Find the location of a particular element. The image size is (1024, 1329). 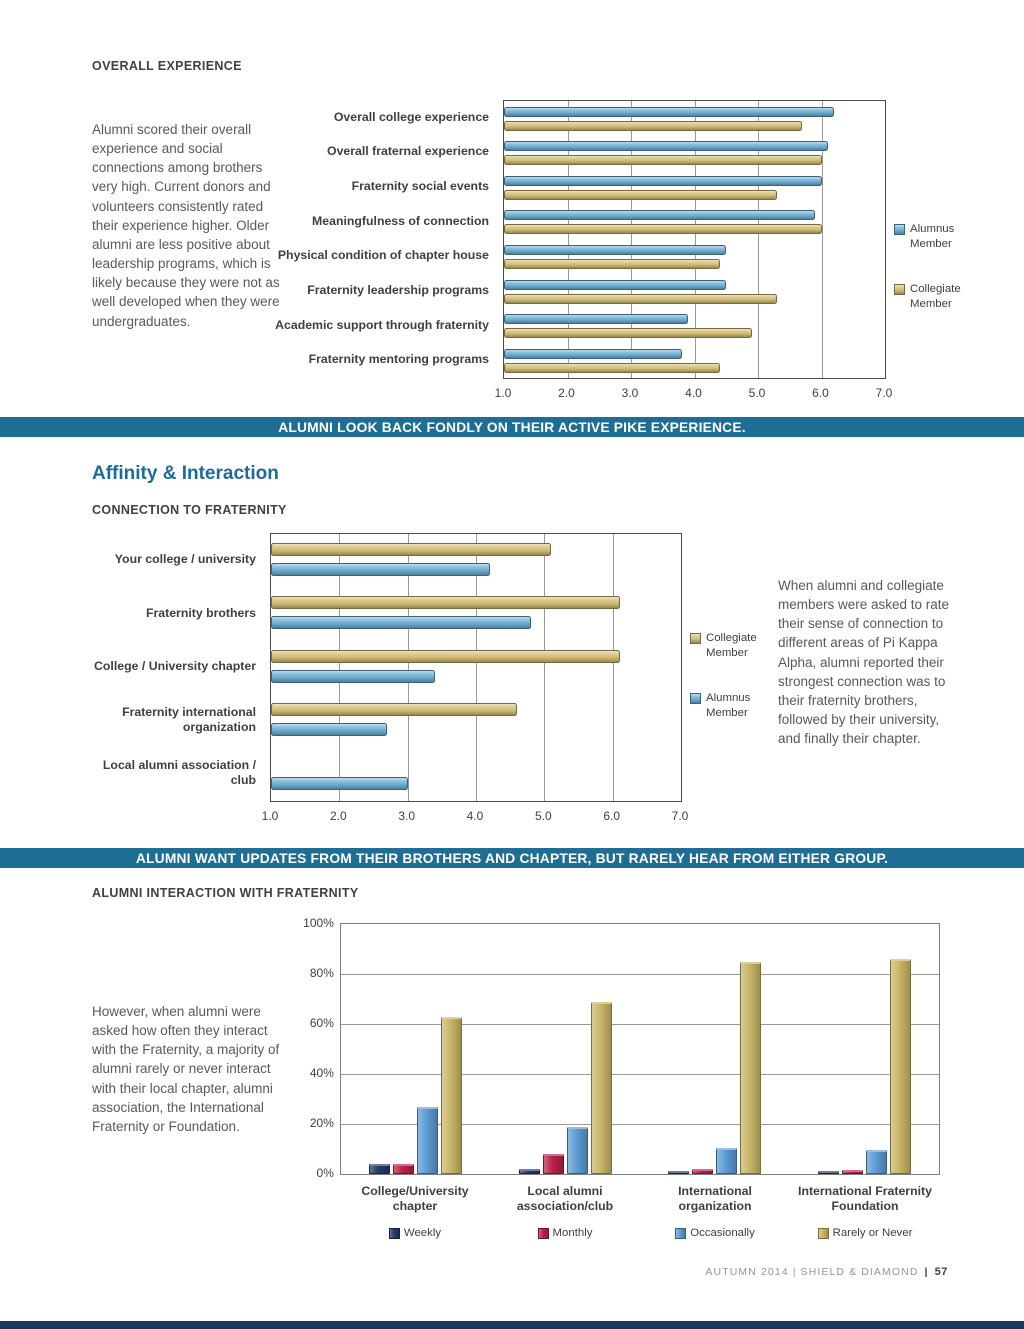

y-tick-label: 60% is located at coordinates (321, 1023).